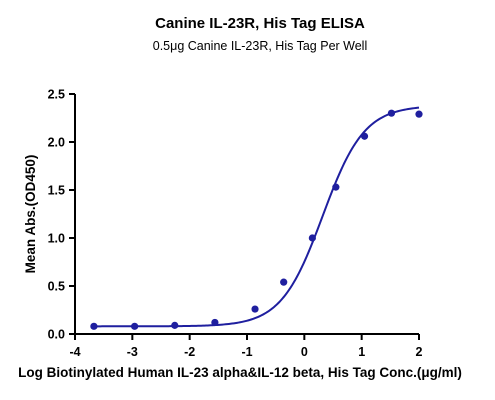 Image resolution: width=495 pixels, height=400 pixels. Describe the element at coordinates (56, 191) in the screenshot. I see `y-tick-label: 1.5` at that location.